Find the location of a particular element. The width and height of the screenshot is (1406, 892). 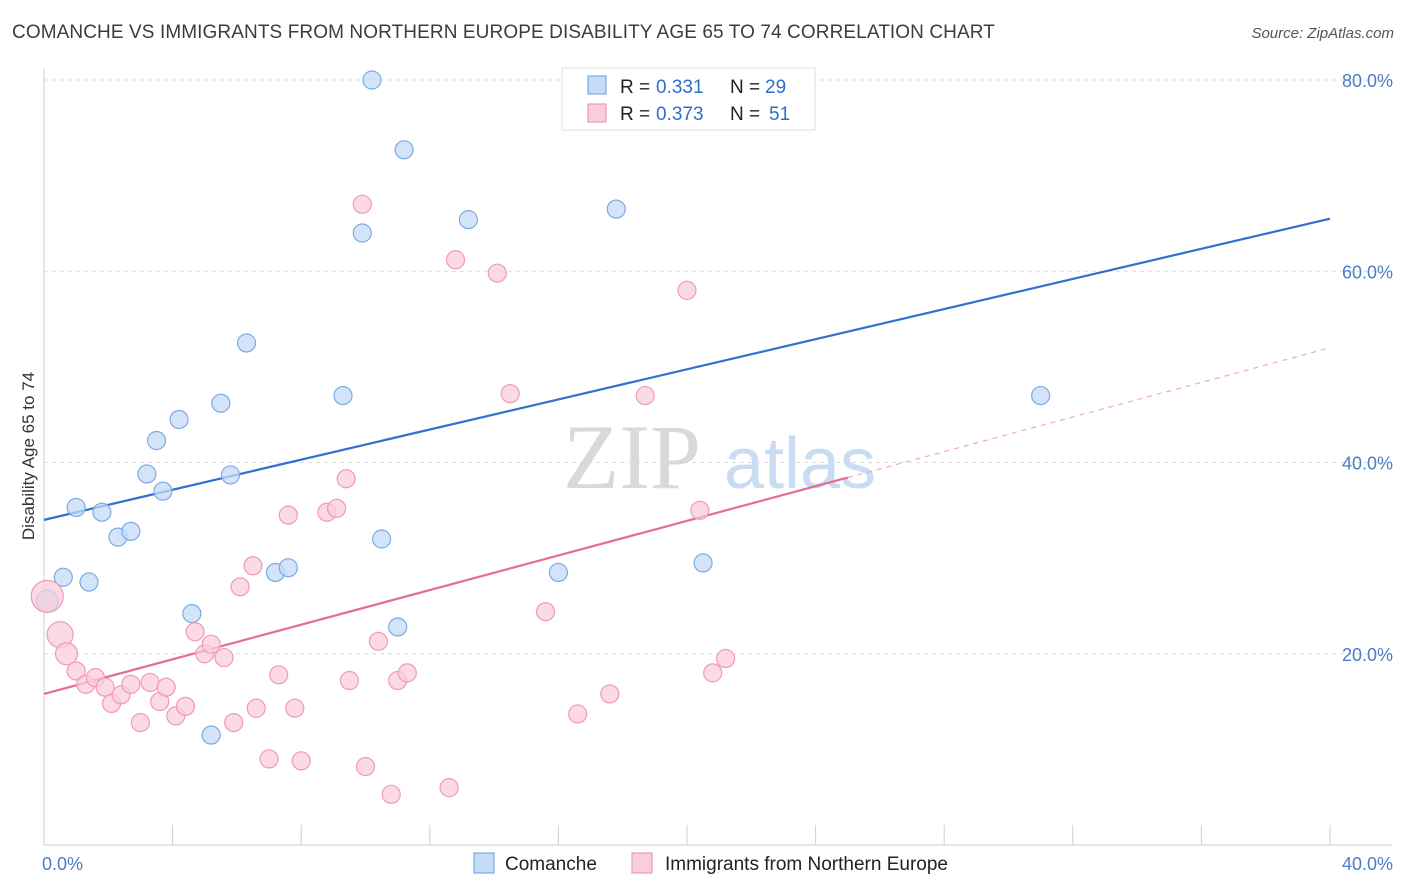

watermark-zip: ZIP is located at coordinates (632, 457).